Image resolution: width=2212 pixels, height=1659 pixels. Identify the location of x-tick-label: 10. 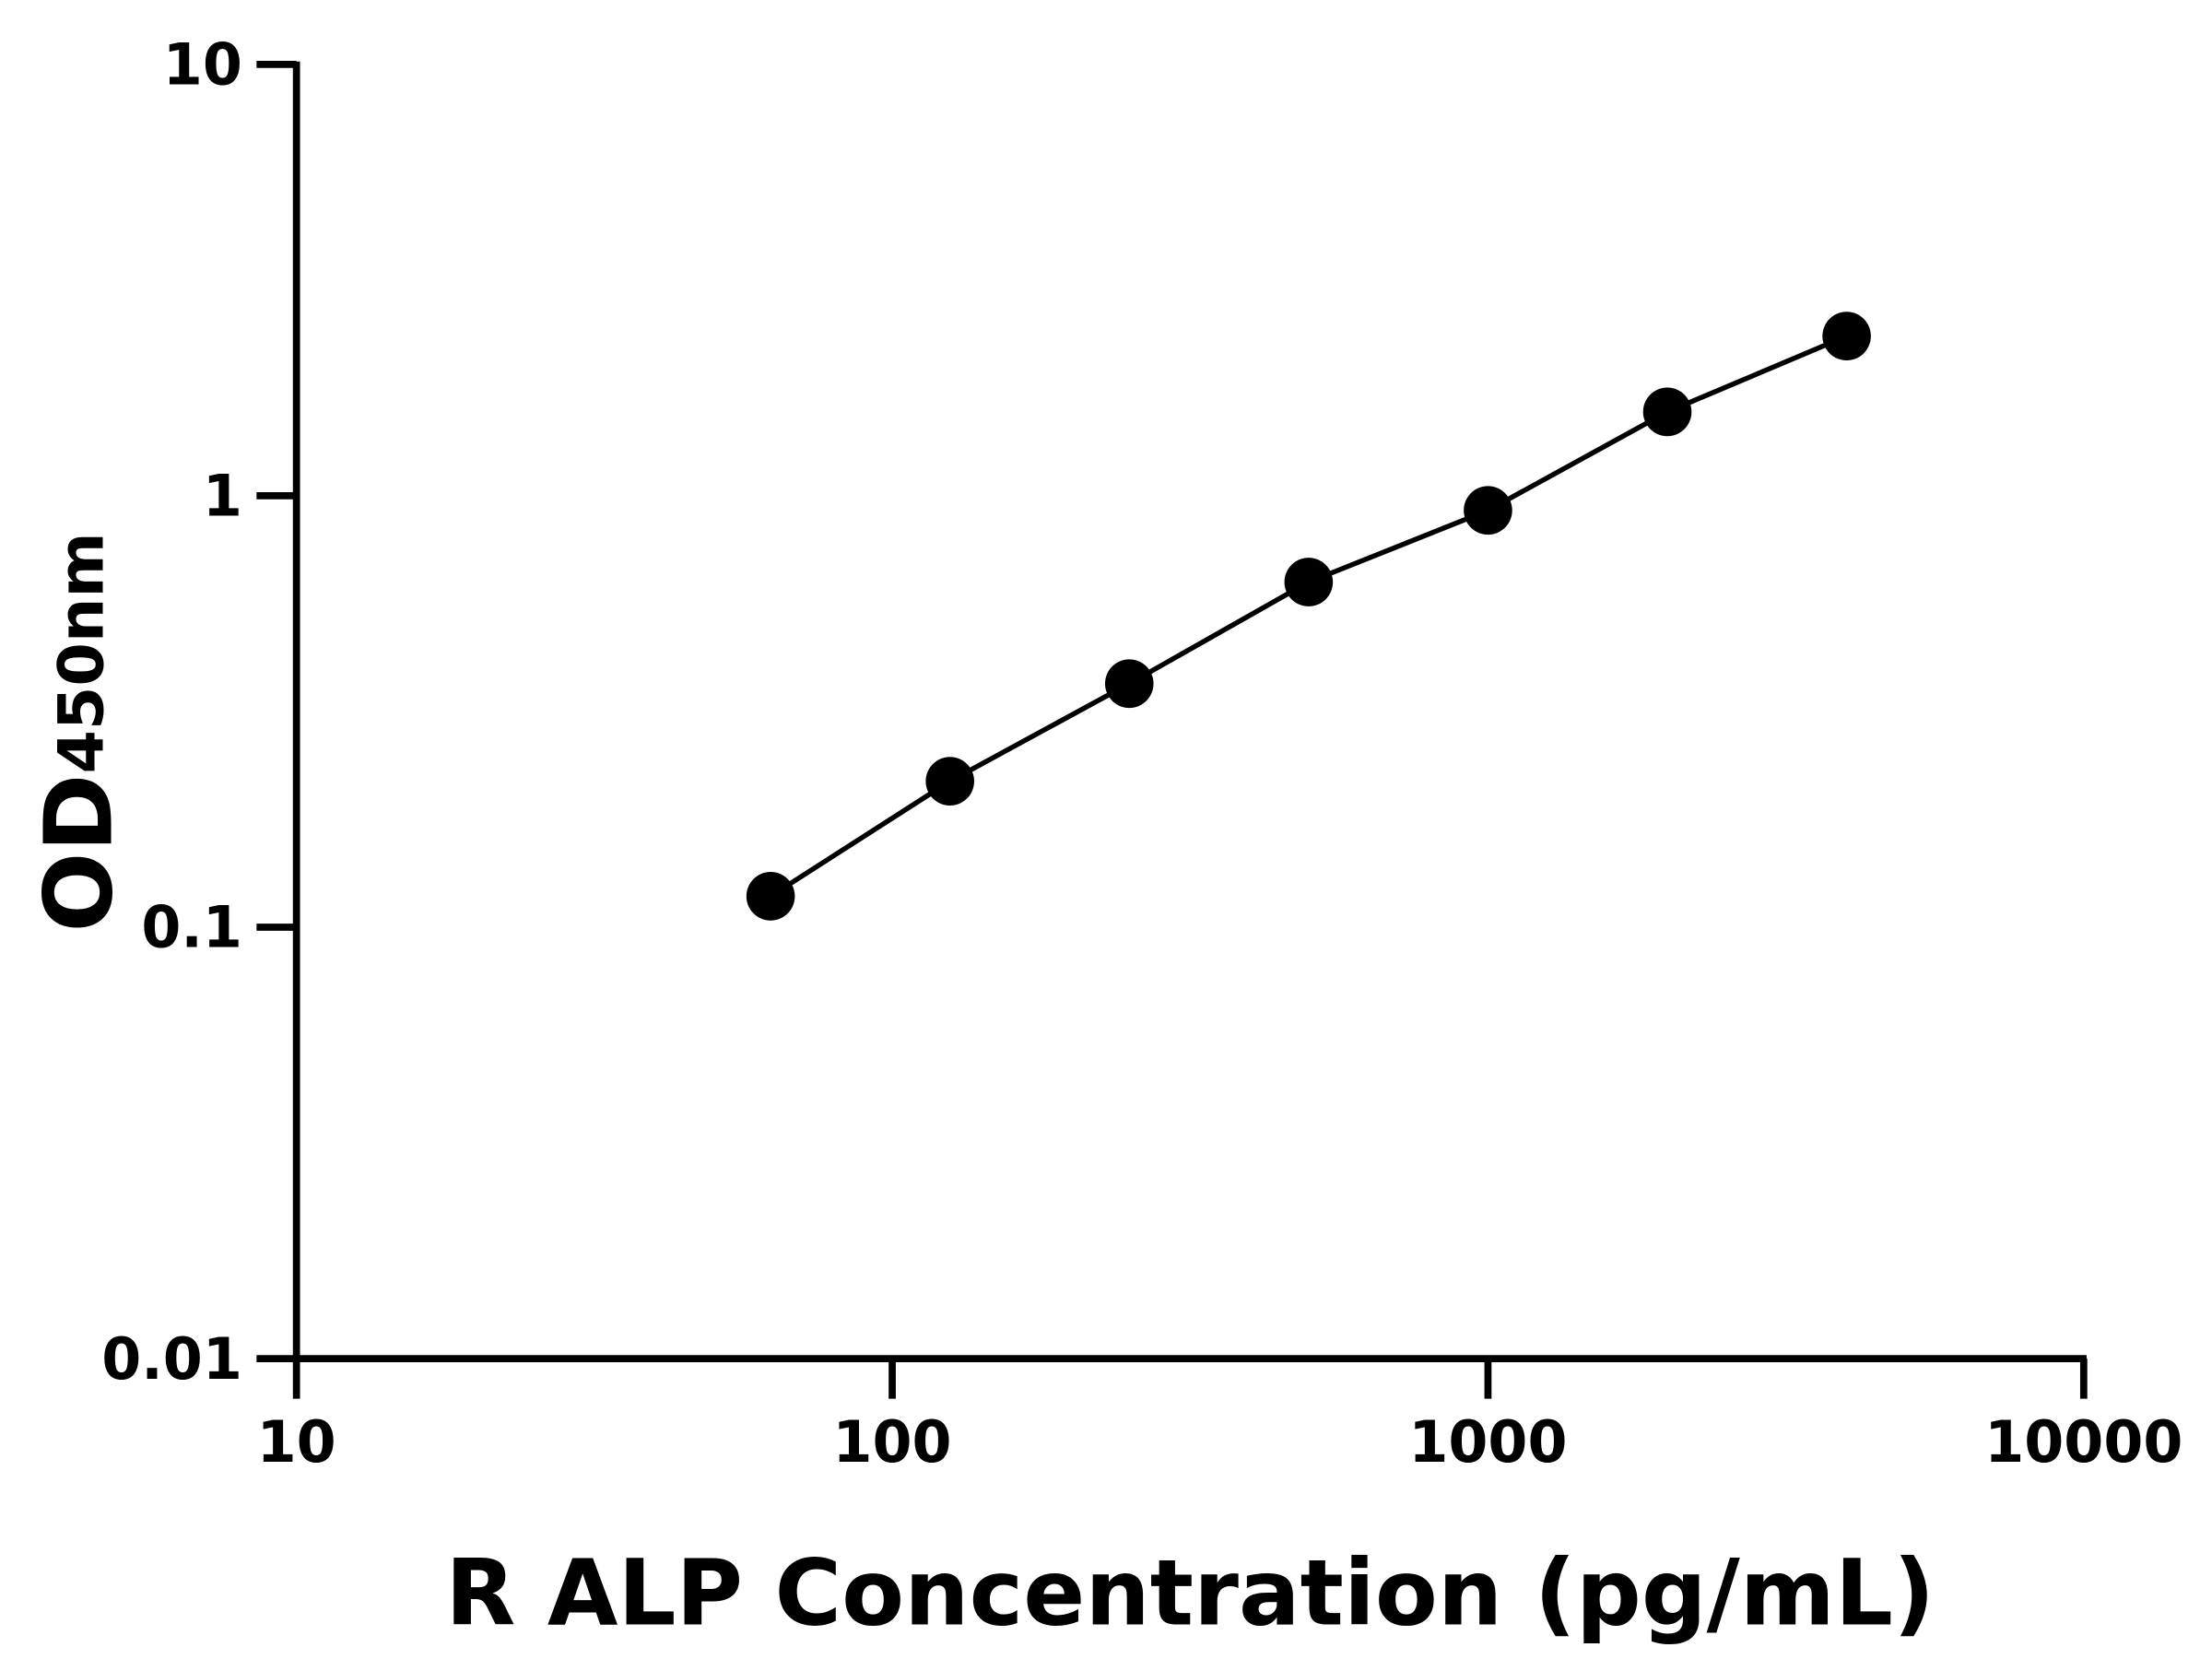
(296, 1442).